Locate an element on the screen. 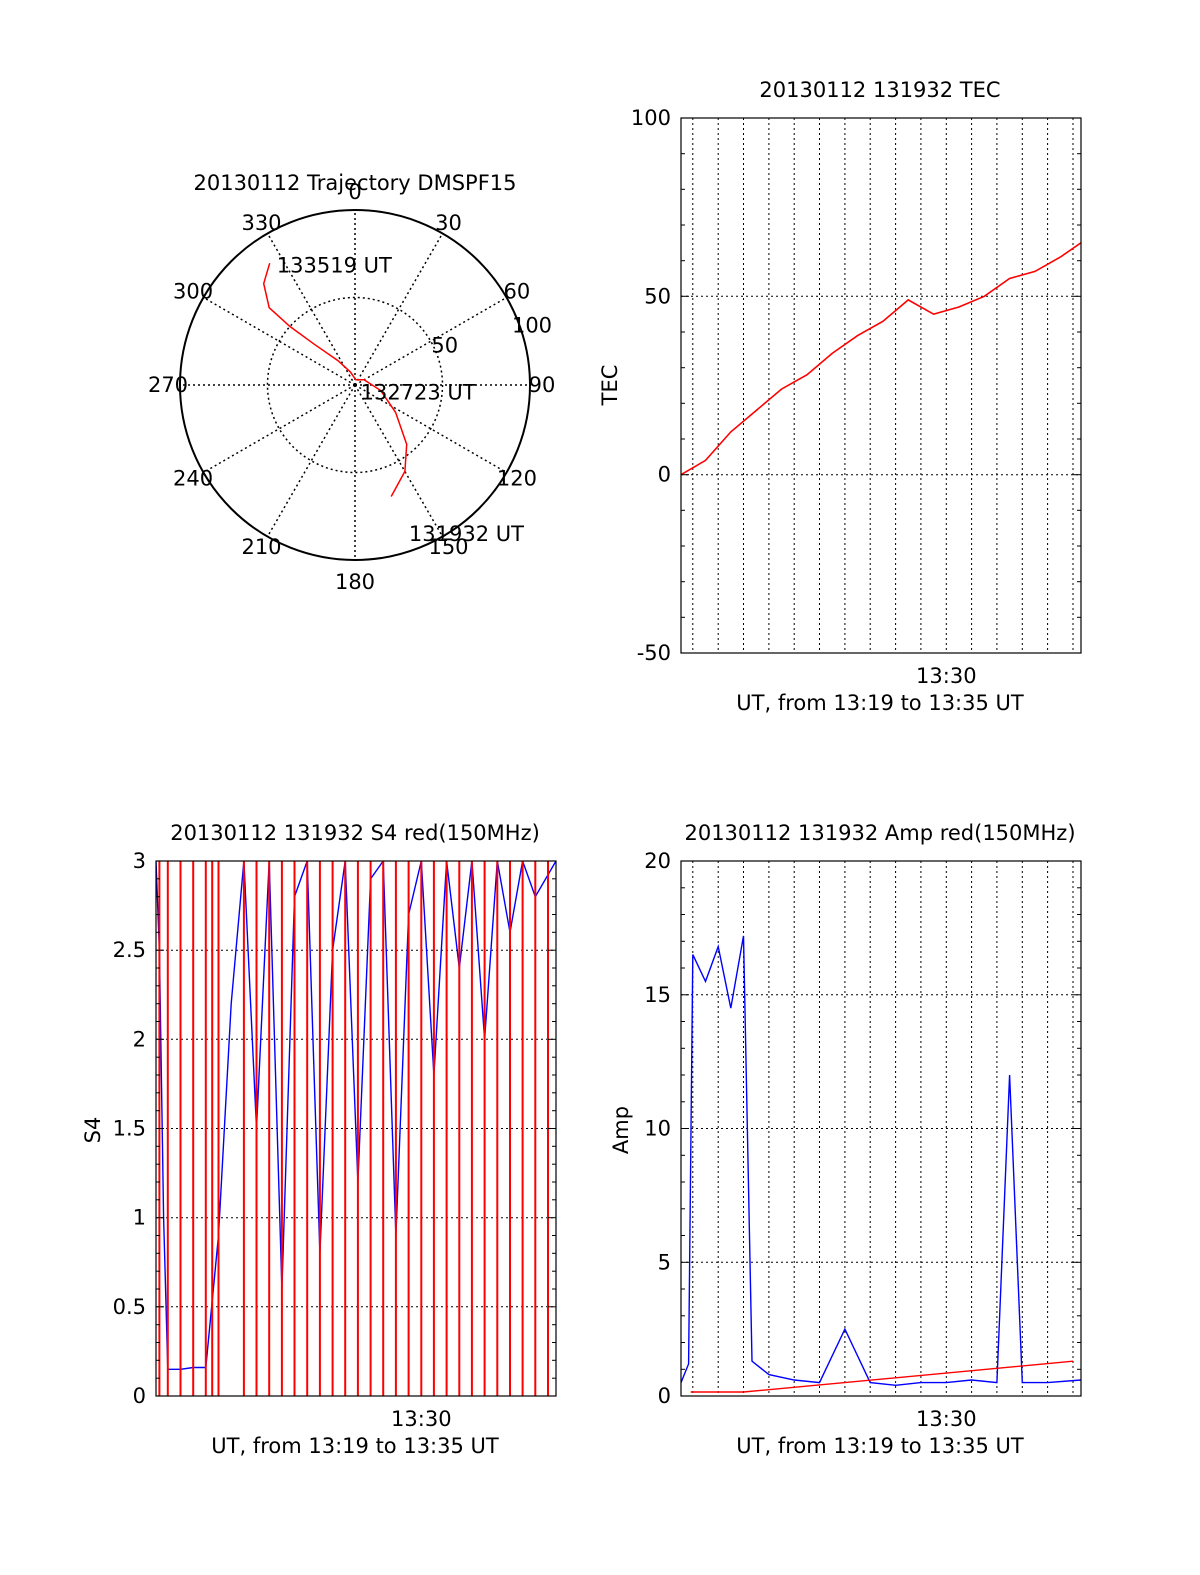  plot-frame is located at coordinates (881, 385).